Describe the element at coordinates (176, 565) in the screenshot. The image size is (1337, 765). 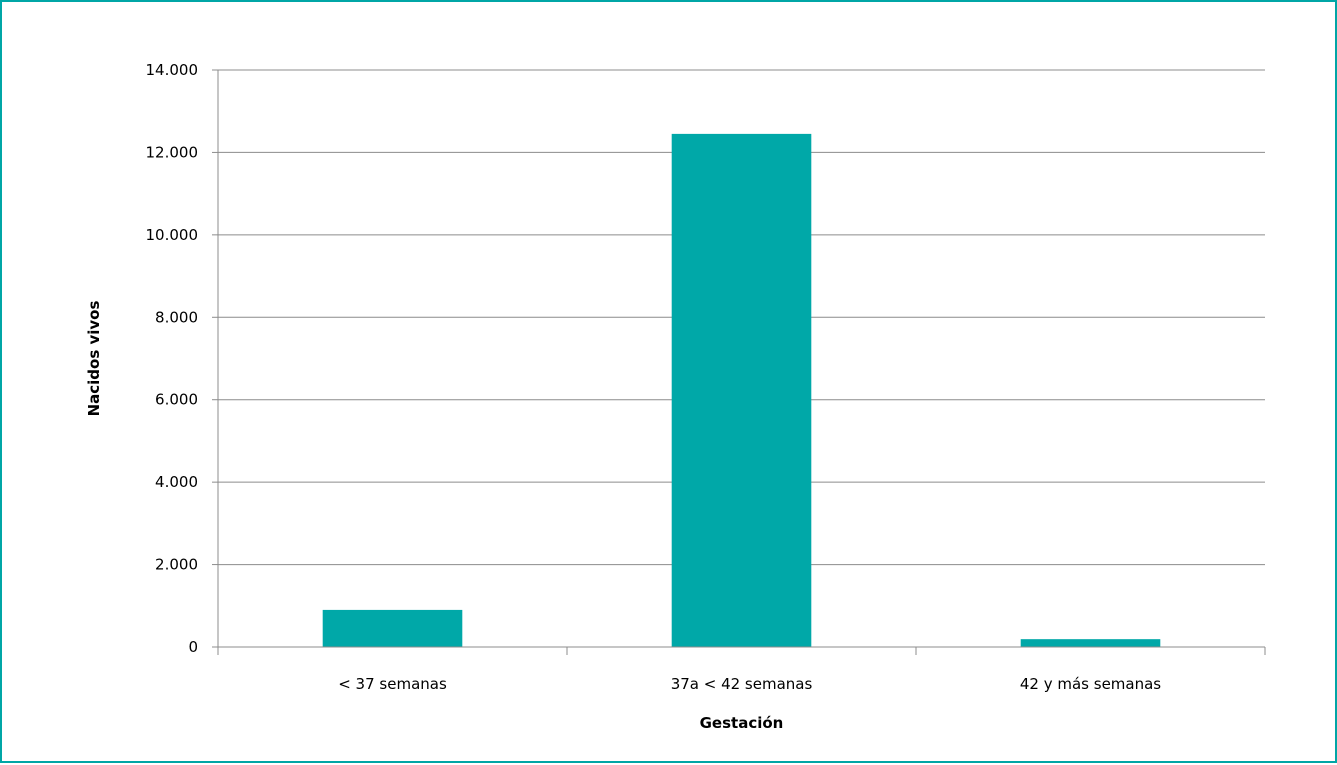
I see `y-tick-label: 2.000` at that location.